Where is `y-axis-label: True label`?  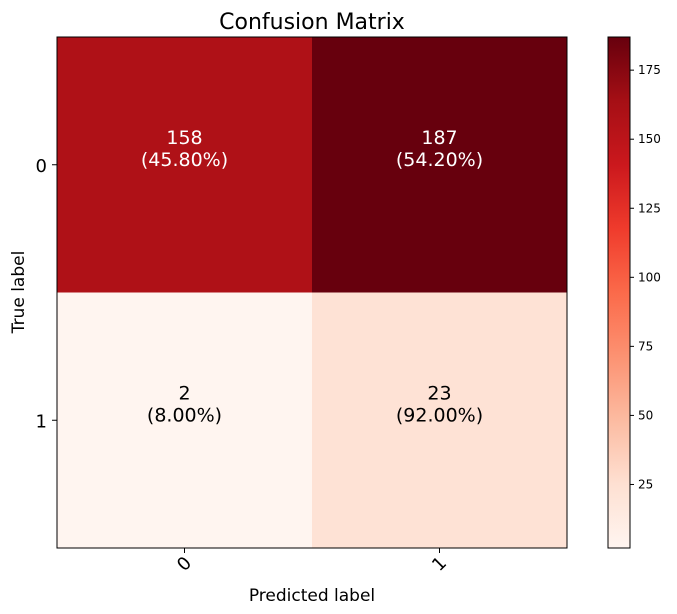 y-axis-label: True label is located at coordinates (19, 293).